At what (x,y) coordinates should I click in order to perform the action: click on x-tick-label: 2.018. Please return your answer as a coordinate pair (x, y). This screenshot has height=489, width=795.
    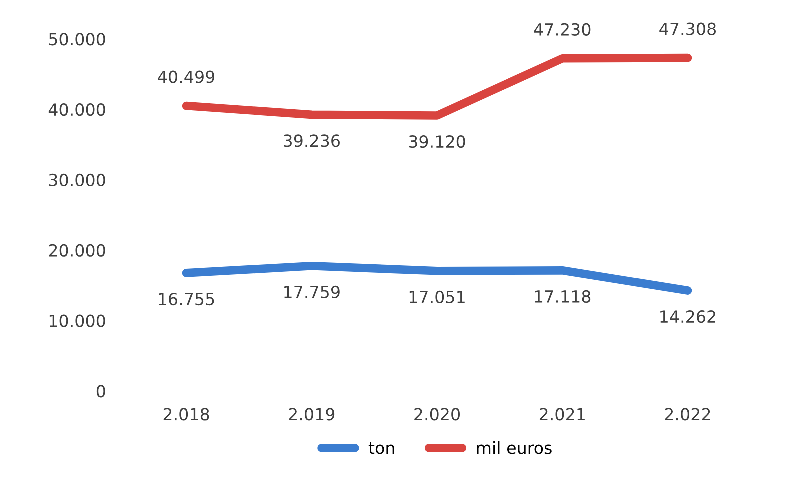
    Looking at the image, I should click on (187, 414).